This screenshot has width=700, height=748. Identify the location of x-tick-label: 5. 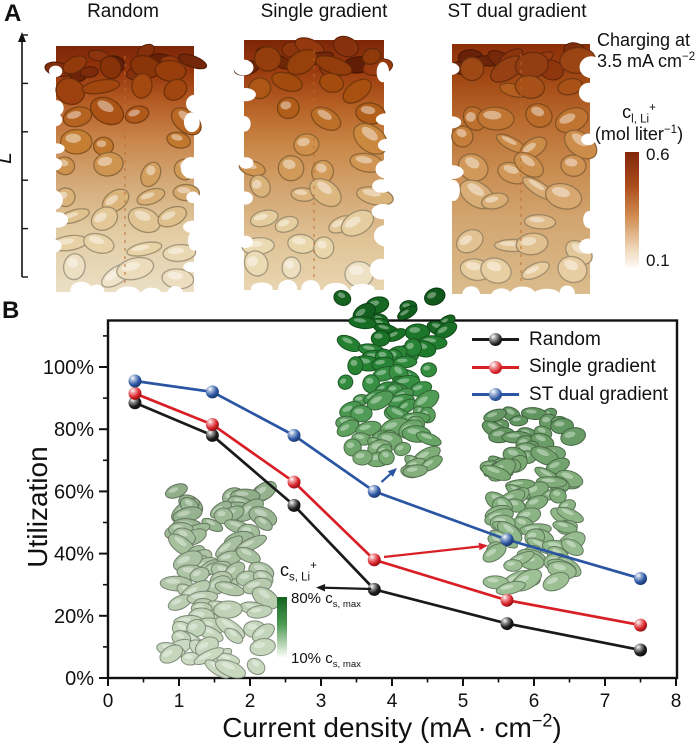
(463, 701).